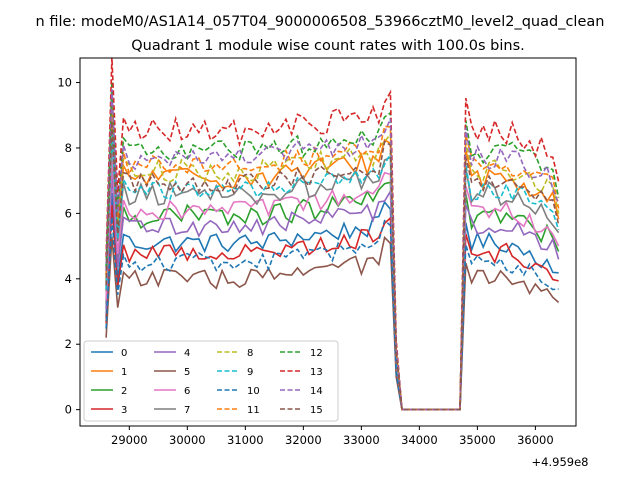  What do you see at coordinates (187, 391) in the screenshot?
I see `legend-label-6: 6` at bounding box center [187, 391].